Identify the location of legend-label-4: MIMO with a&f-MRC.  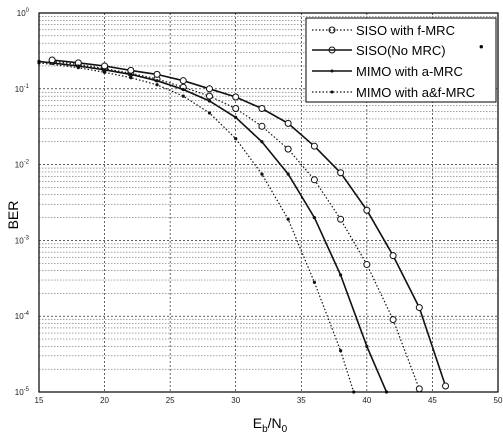
(415, 92).